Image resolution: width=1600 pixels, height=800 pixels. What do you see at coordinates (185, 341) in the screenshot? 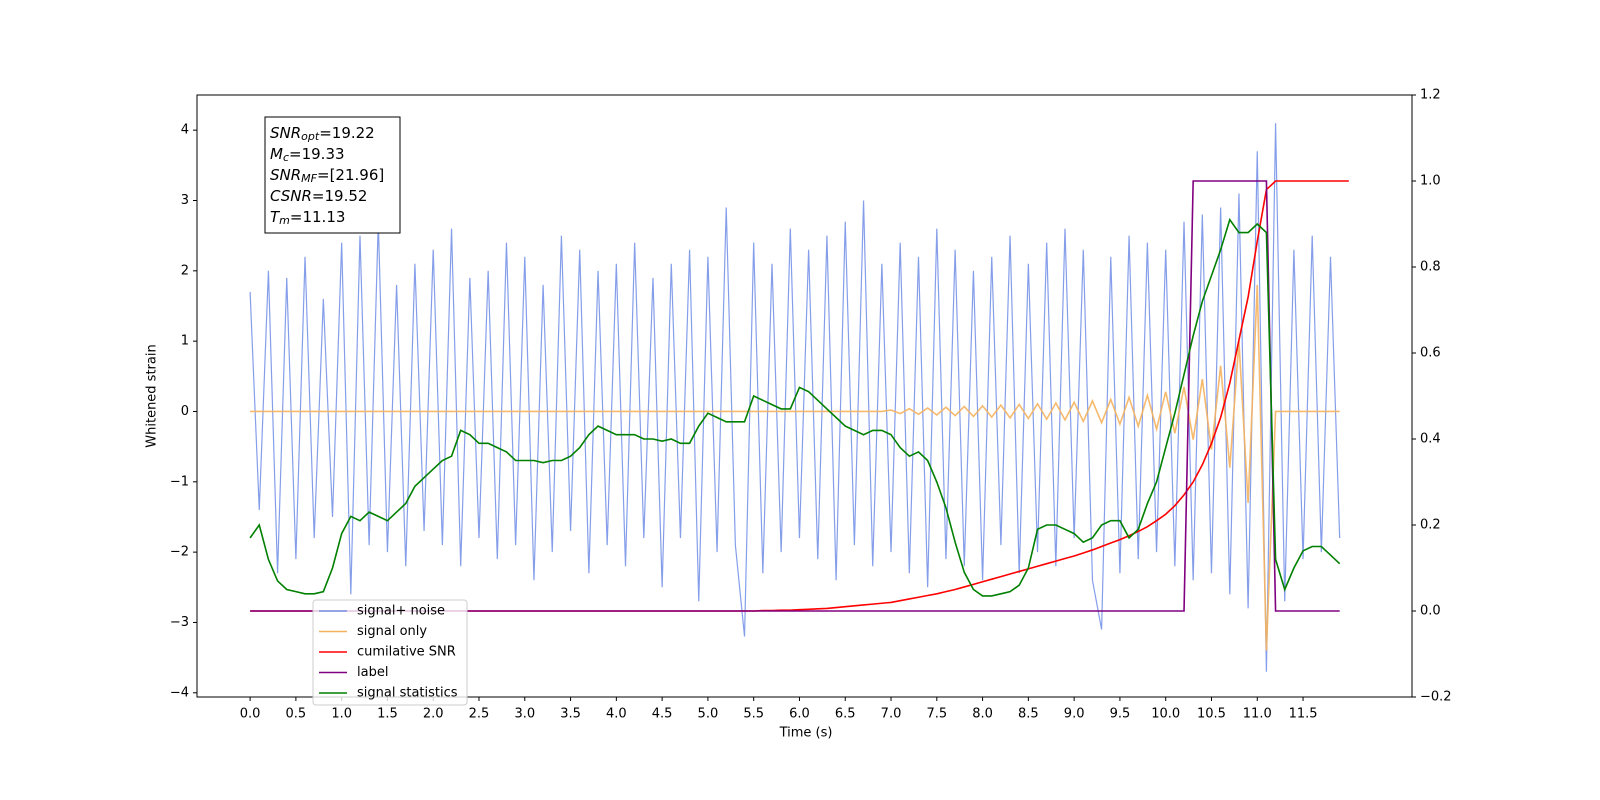
I see `y-tick-label: 1` at bounding box center [185, 341].